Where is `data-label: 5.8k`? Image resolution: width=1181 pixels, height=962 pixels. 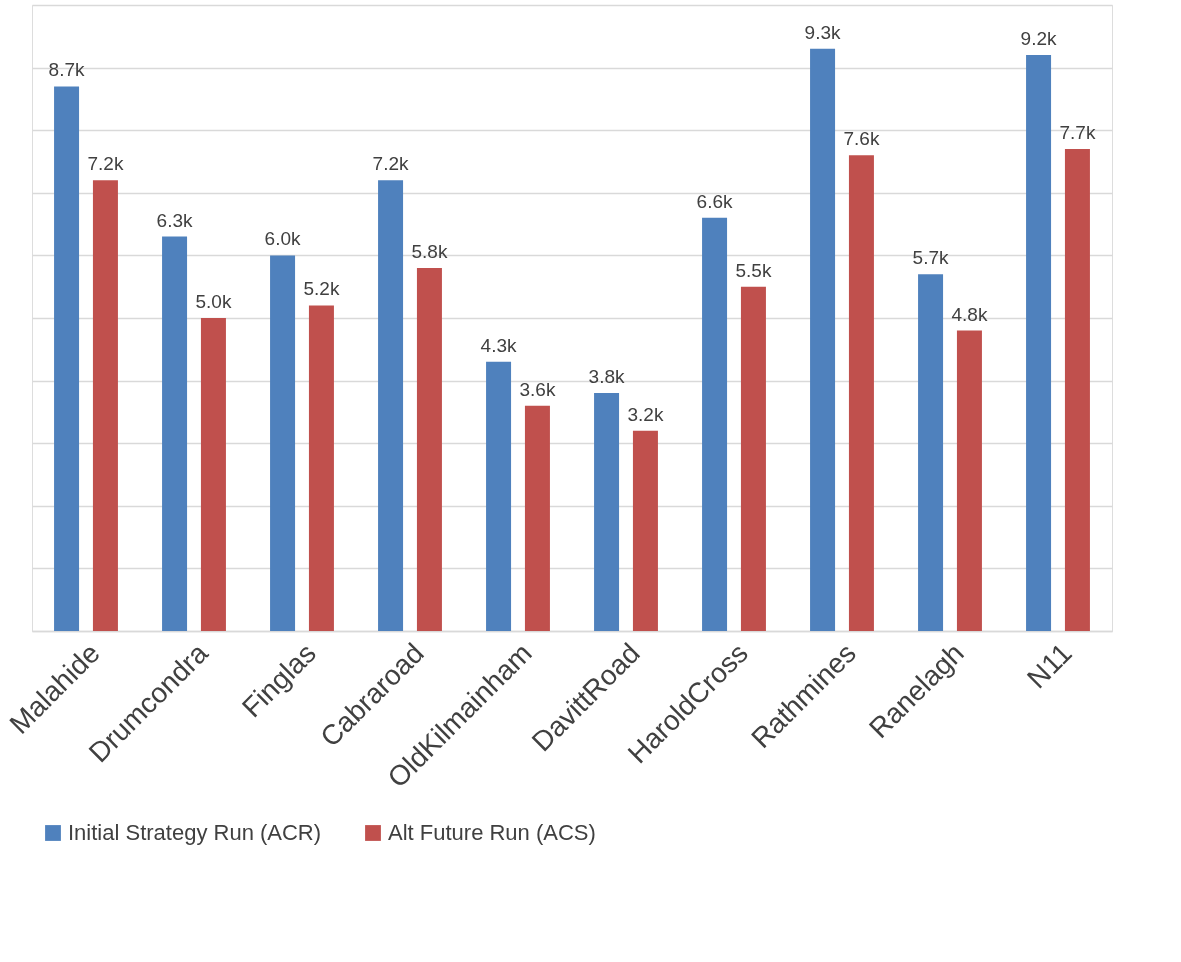
data-label: 5.8k is located at coordinates (429, 251).